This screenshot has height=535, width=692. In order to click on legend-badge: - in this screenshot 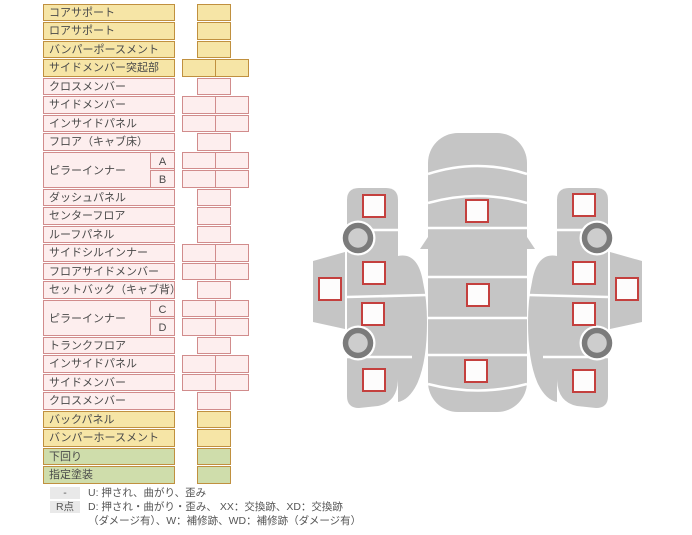, I will do `click(65, 493)`.